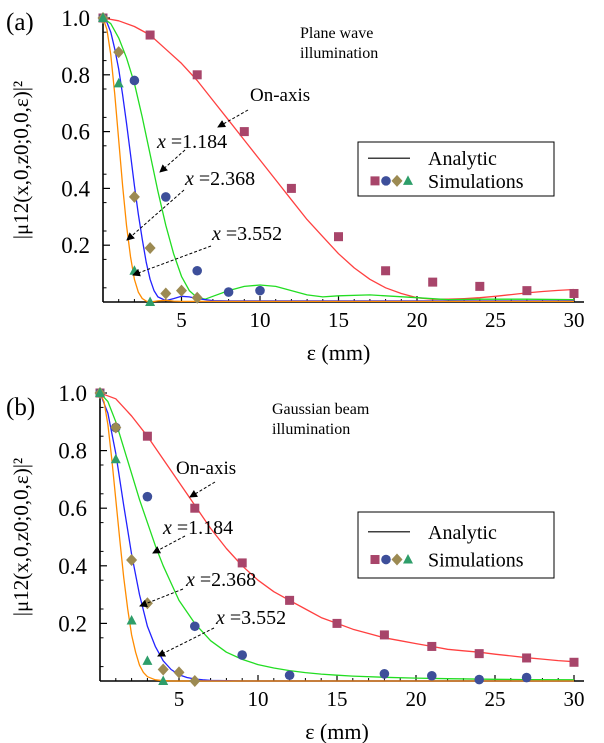 The height and width of the screenshot is (743, 604). What do you see at coordinates (72, 566) in the screenshot?
I see `y-tick-label: 0.4` at bounding box center [72, 566].